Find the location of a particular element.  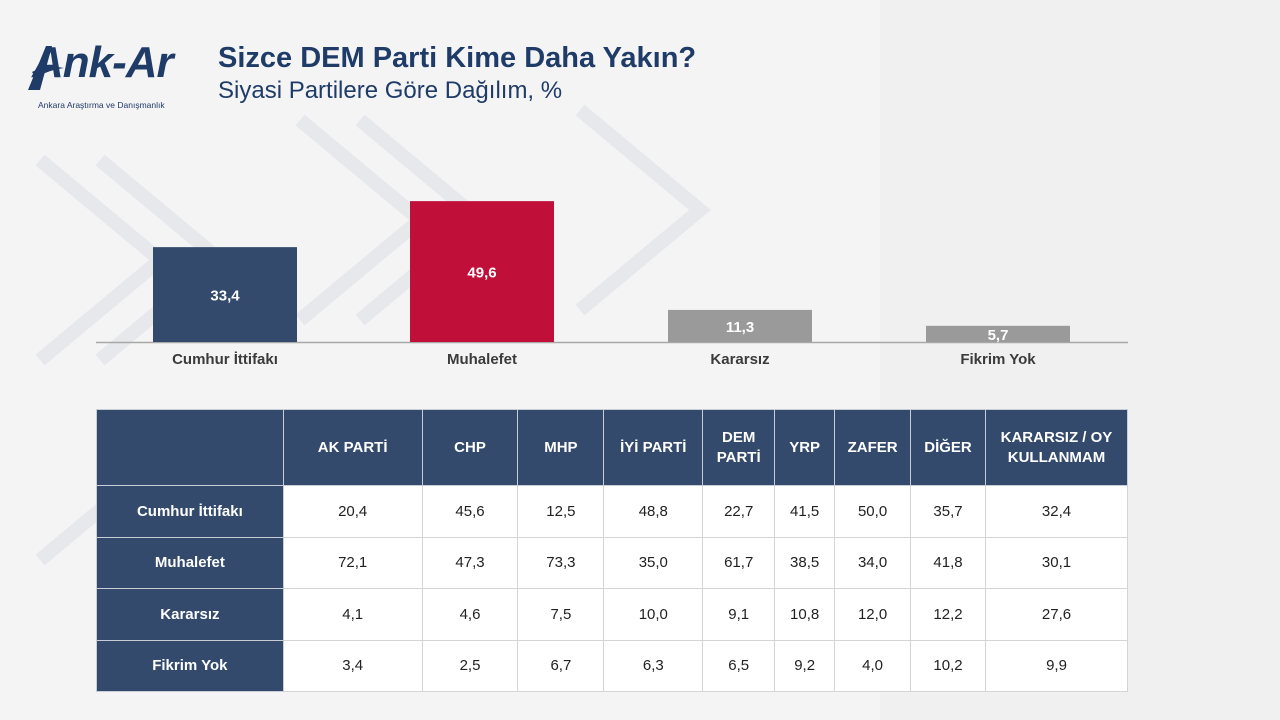

category-label: Kararsız is located at coordinates (739, 359).